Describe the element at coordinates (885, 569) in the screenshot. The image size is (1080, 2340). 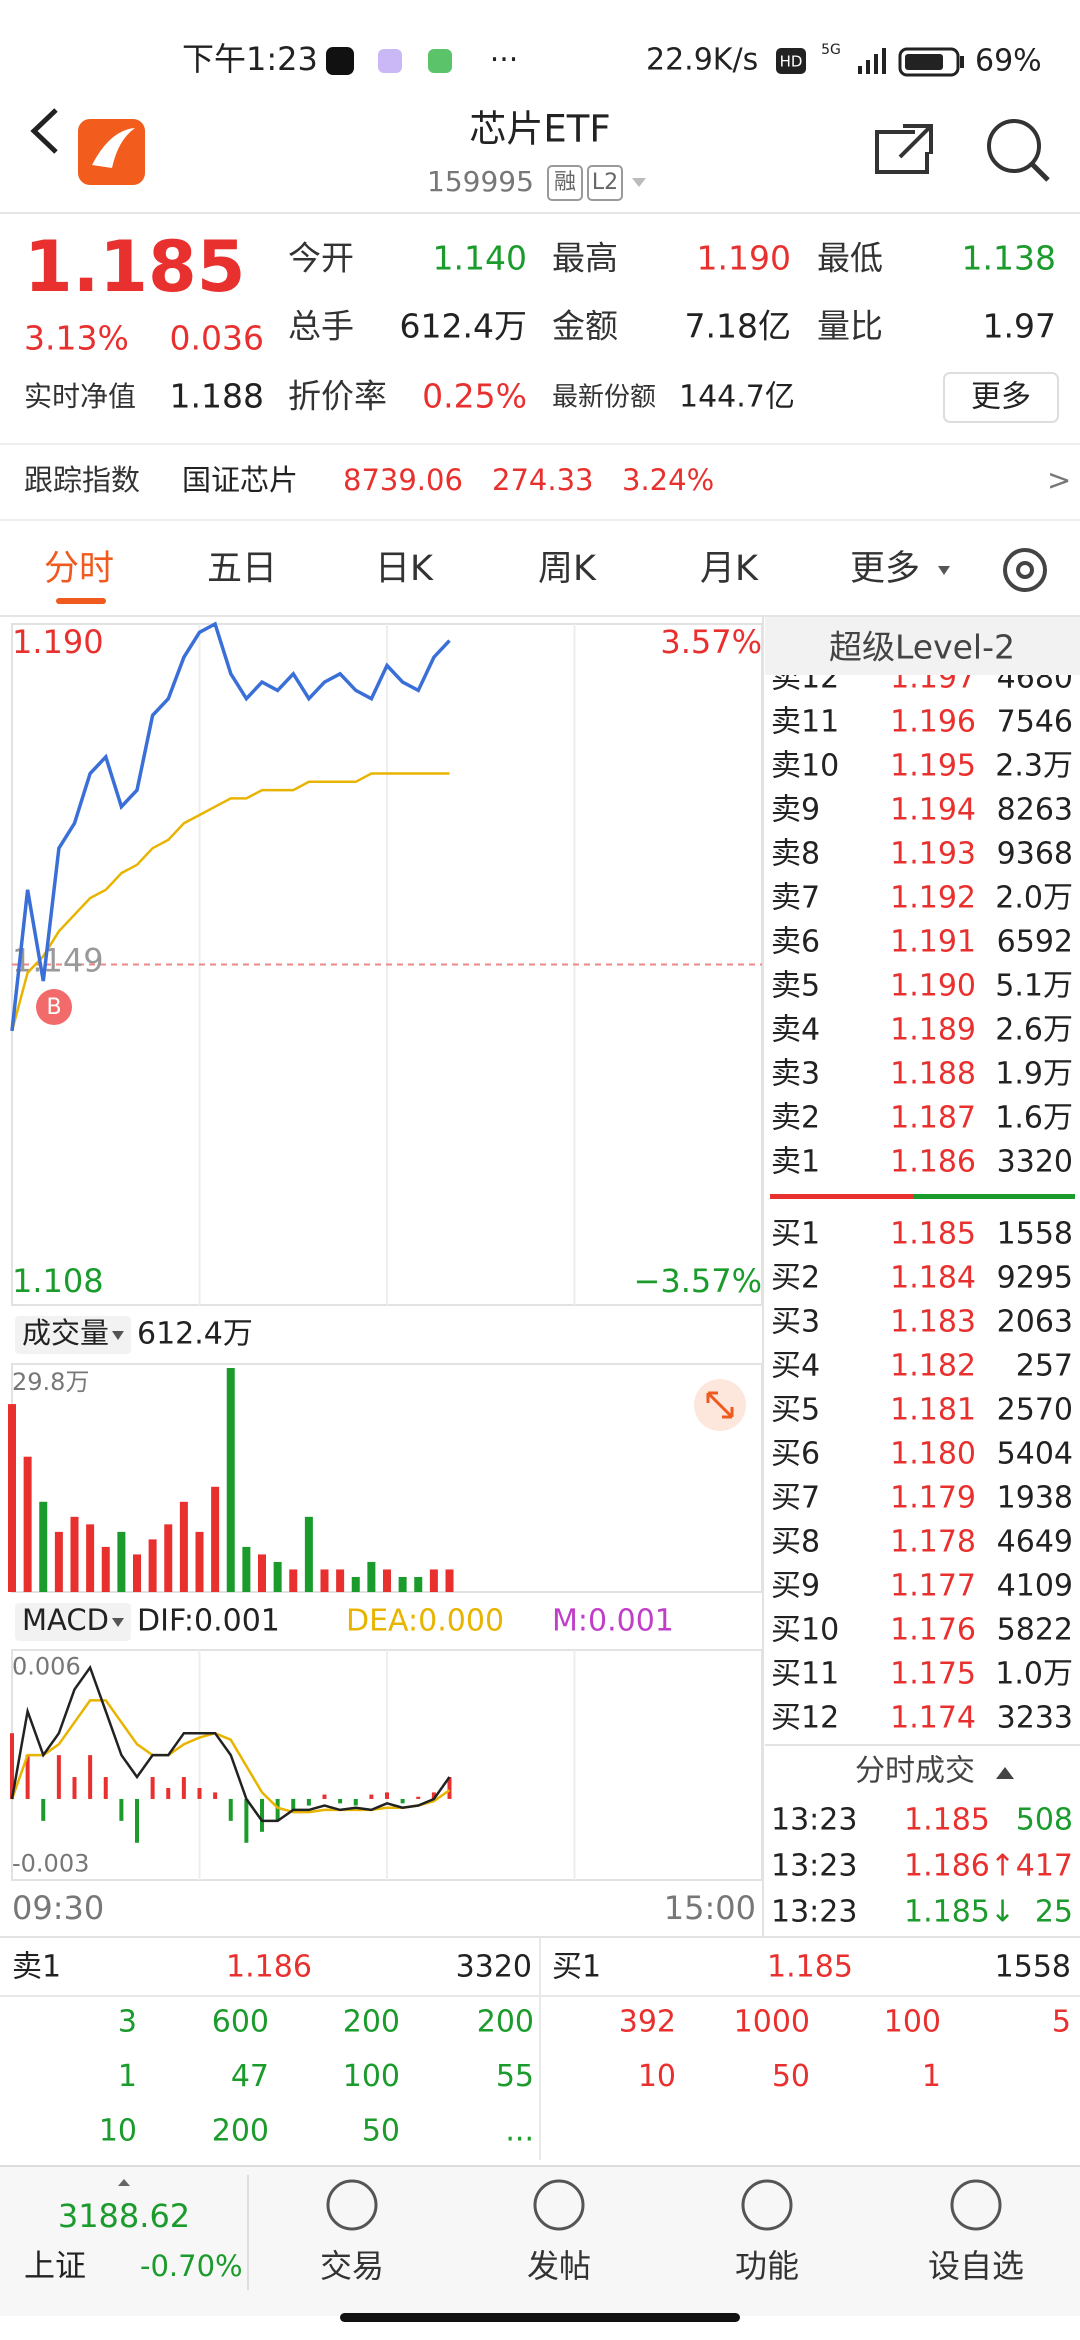
I see `tab: 更多` at that location.